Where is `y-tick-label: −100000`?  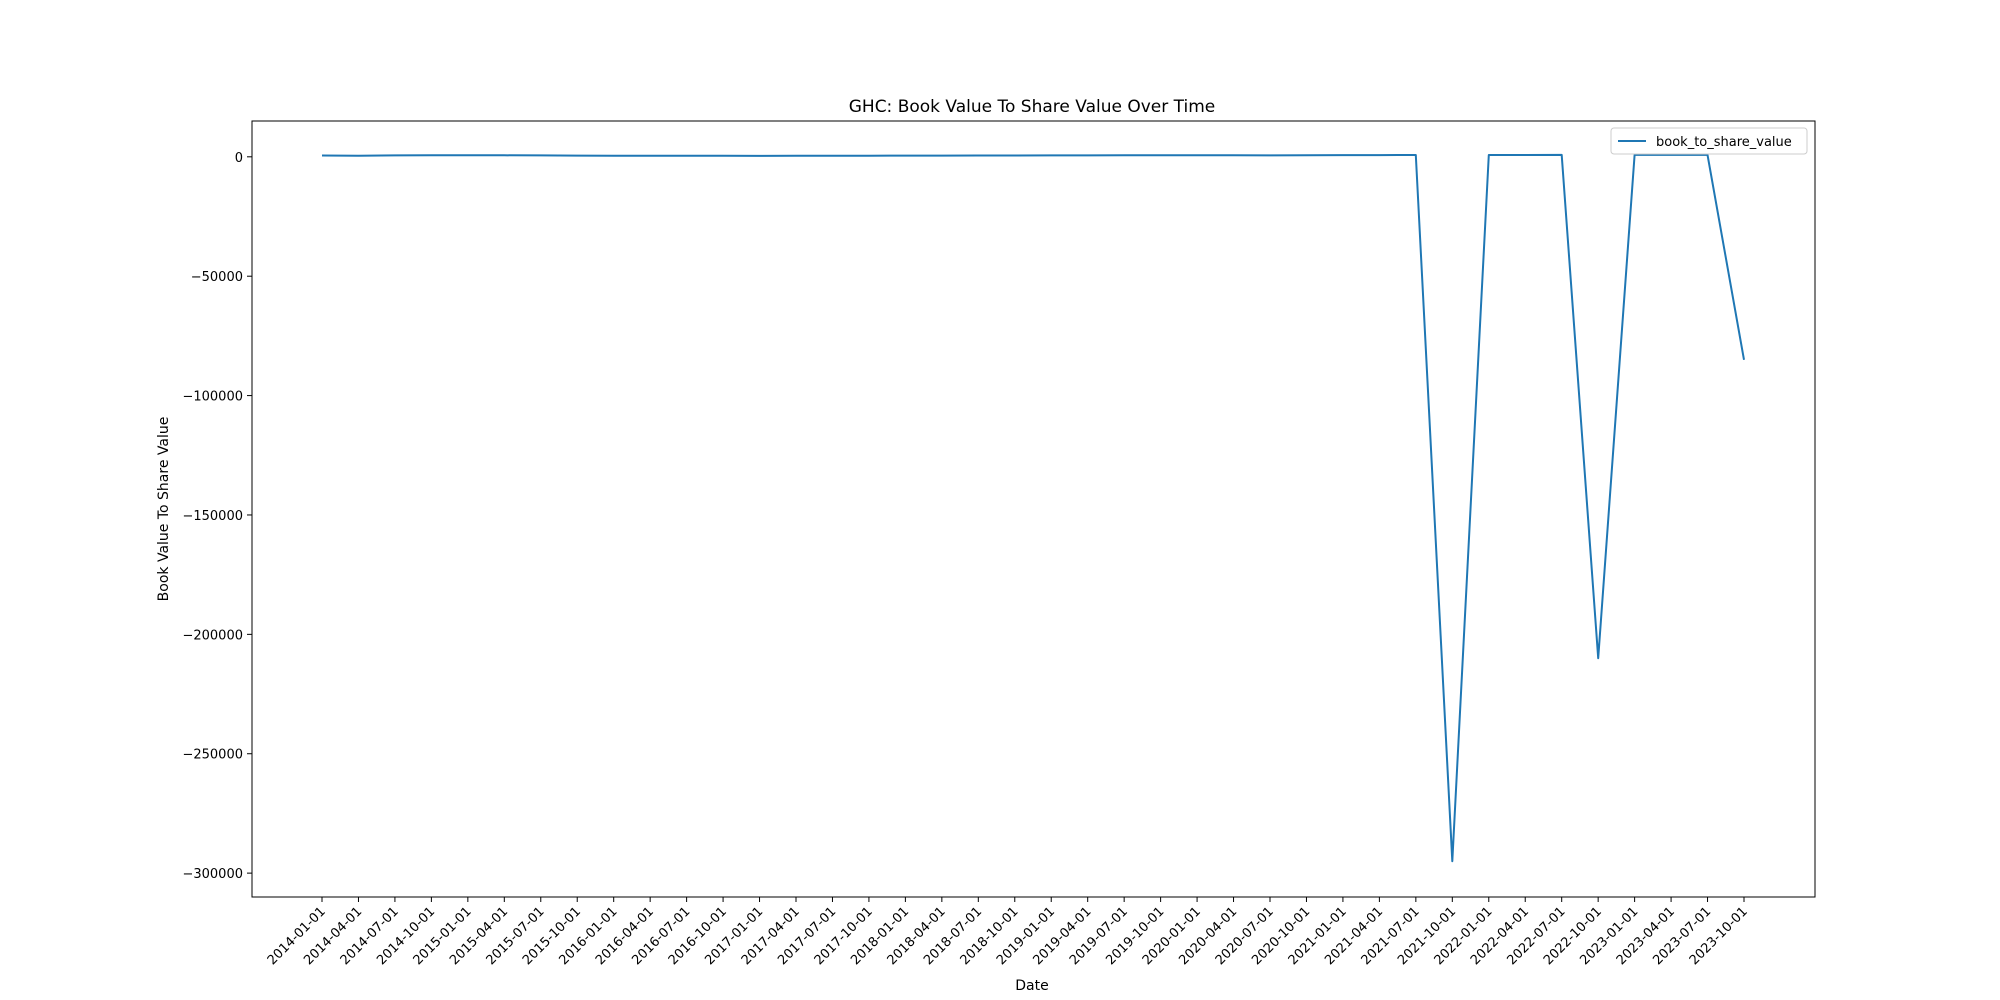
y-tick-label: −100000 is located at coordinates (212, 397).